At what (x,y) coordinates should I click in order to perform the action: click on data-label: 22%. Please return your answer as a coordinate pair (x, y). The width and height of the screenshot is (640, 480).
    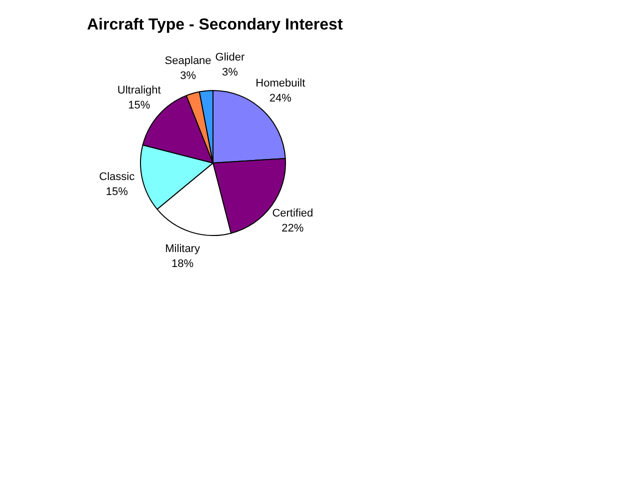
    Looking at the image, I should click on (293, 228).